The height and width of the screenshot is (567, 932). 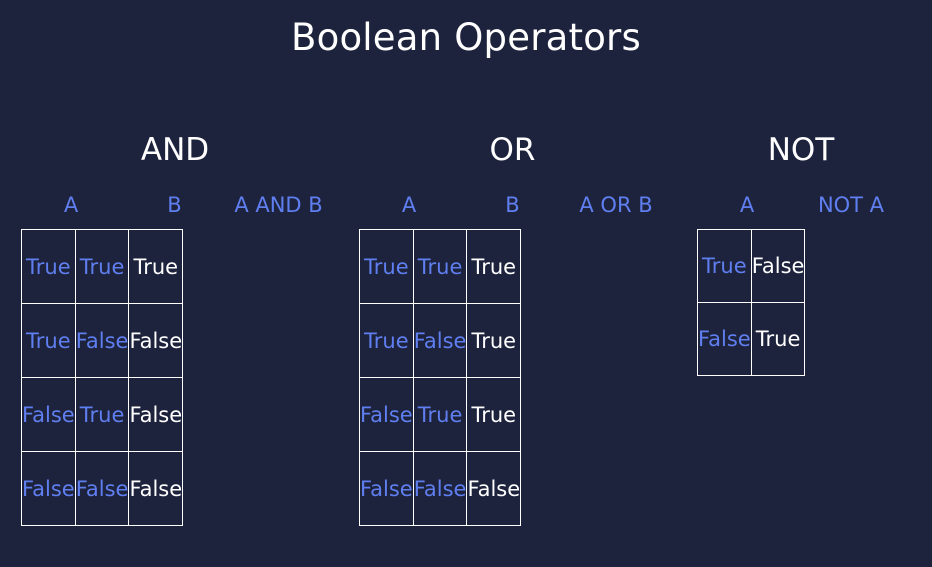 I want to click on and-header-row: A B A AND B, so click(x=175, y=206).